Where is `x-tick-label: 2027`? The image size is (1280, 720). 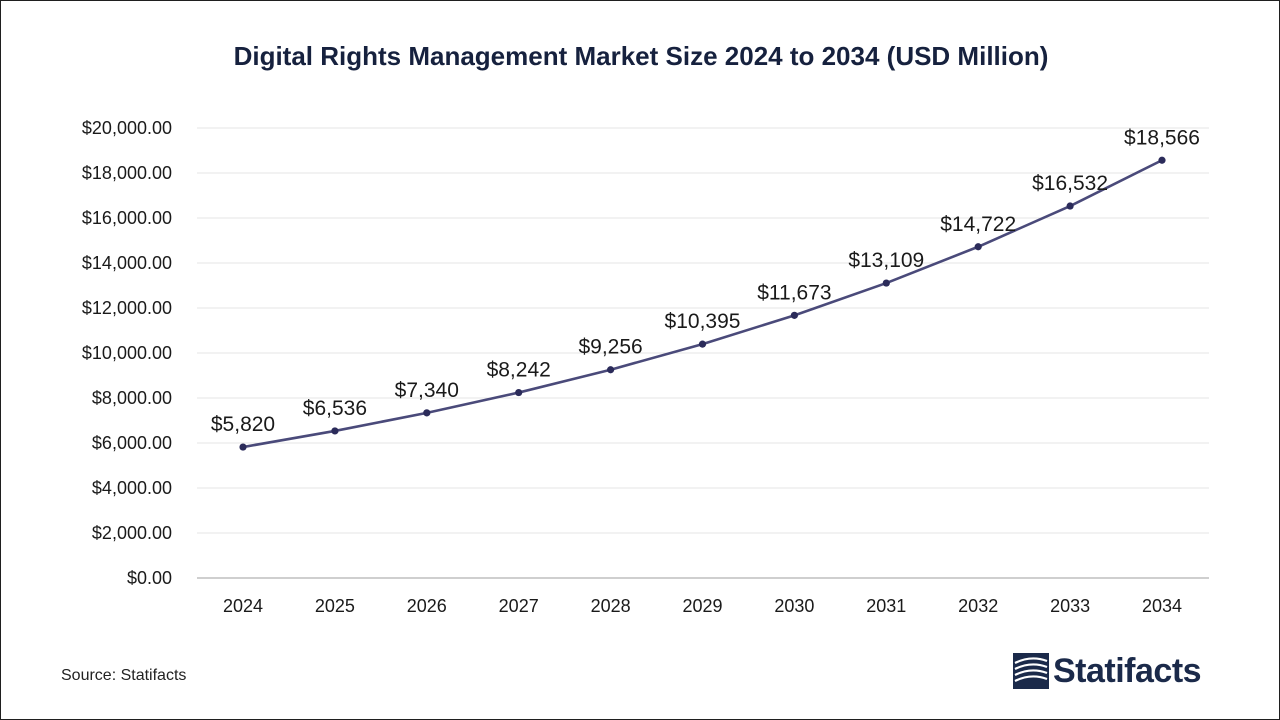 x-tick-label: 2027 is located at coordinates (519, 606).